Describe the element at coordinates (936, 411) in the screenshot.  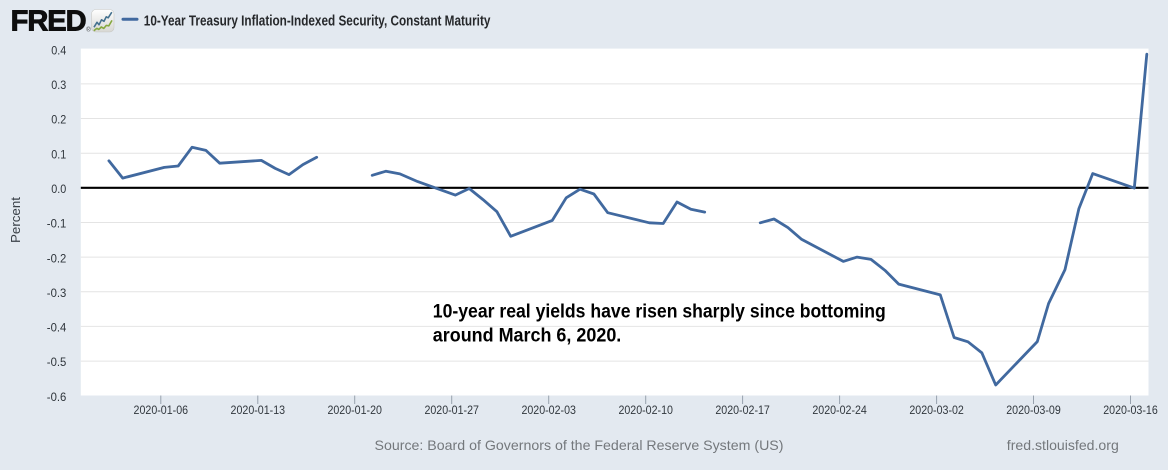
I see `svg-text: 2020-03-02` at that location.